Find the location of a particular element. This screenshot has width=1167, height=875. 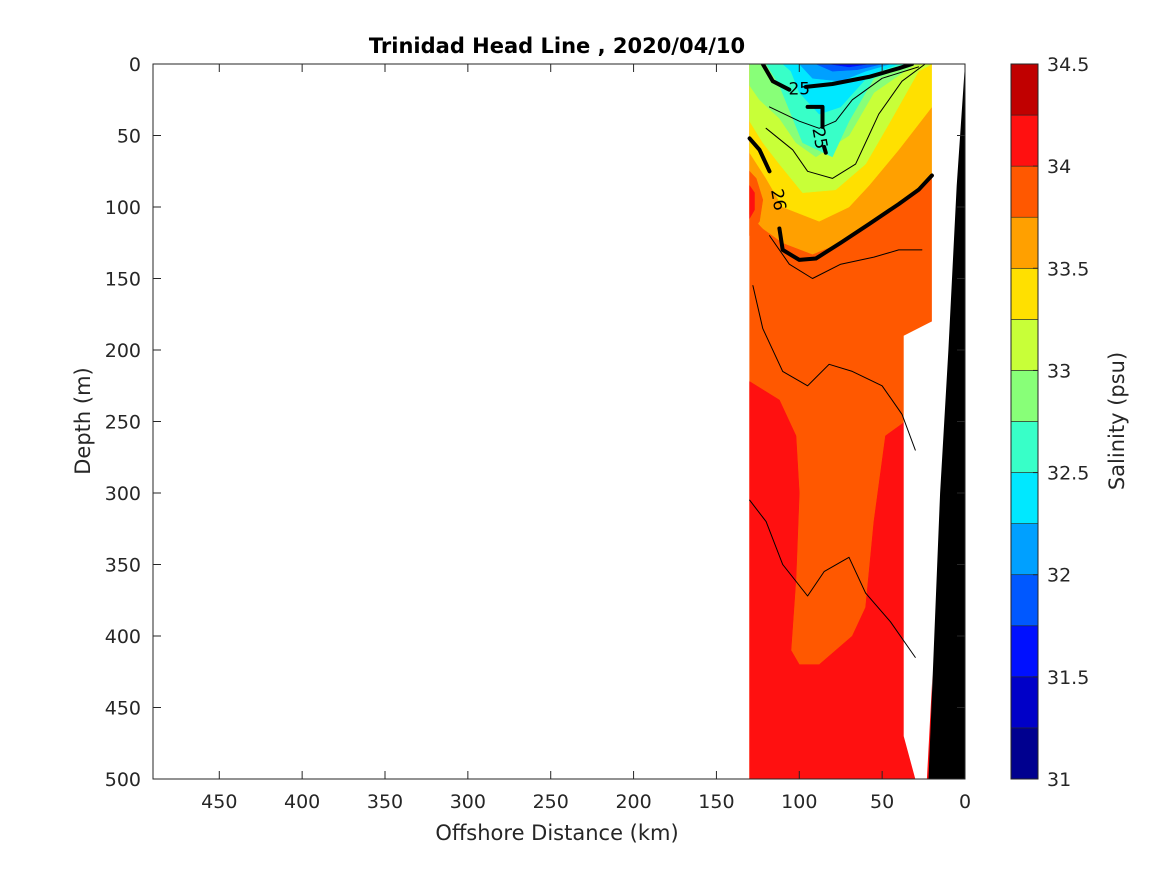

no-data-region is located at coordinates (934, 421).